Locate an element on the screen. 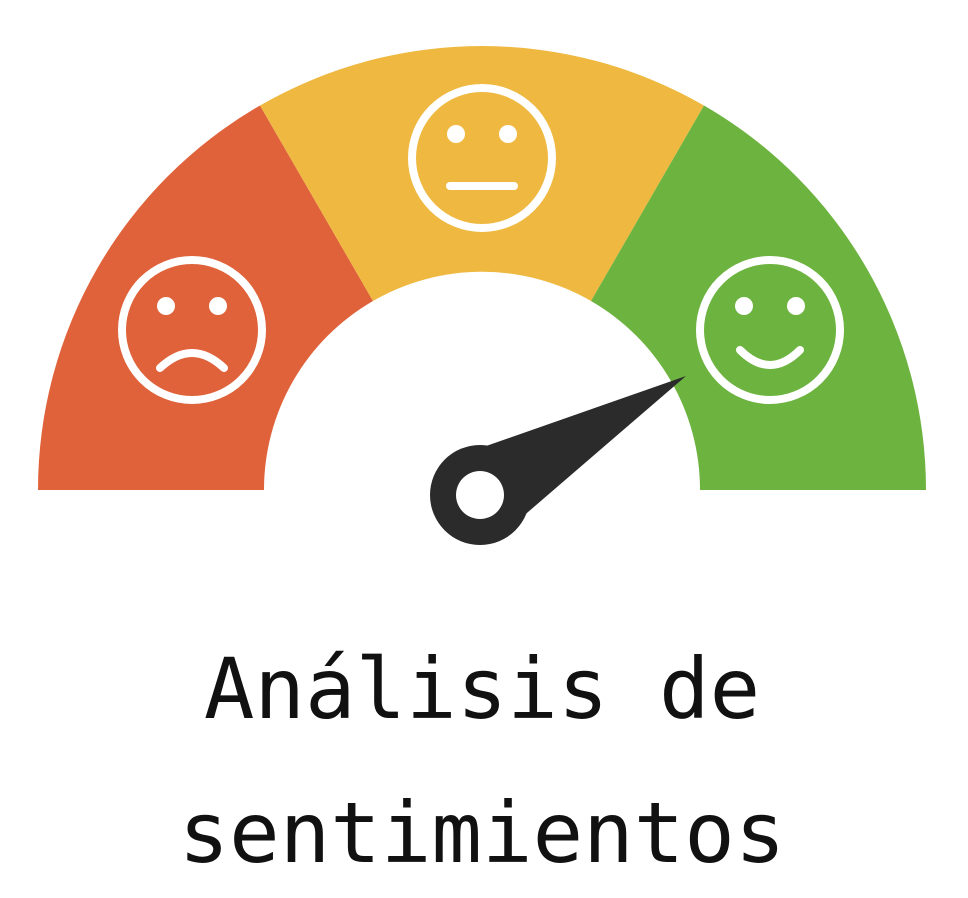  neutral-segment is located at coordinates (482, 174).